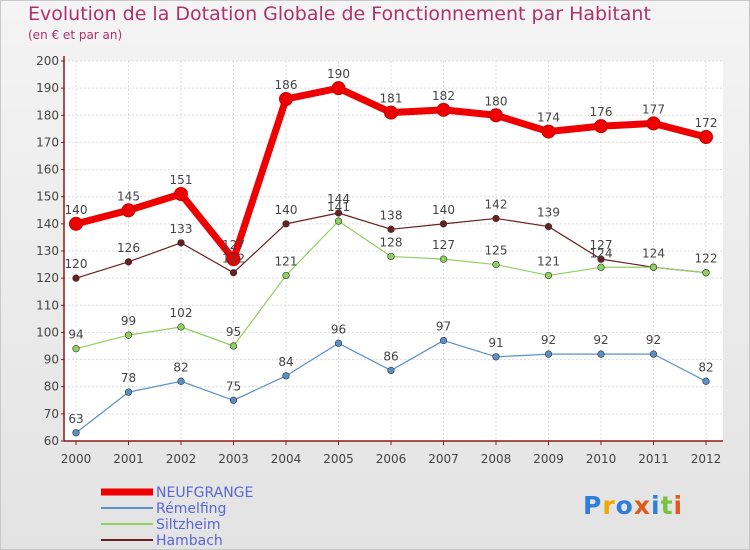 The image size is (750, 550). I want to click on data-label: 121, so click(548, 261).